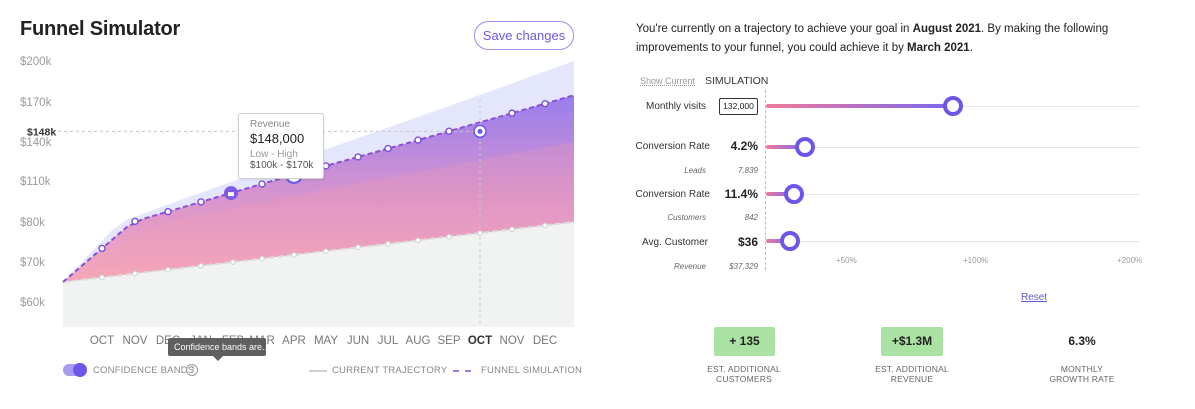 The image size is (1195, 409). What do you see at coordinates (846, 260) in the screenshot?
I see `scale-label-50: +50%` at bounding box center [846, 260].